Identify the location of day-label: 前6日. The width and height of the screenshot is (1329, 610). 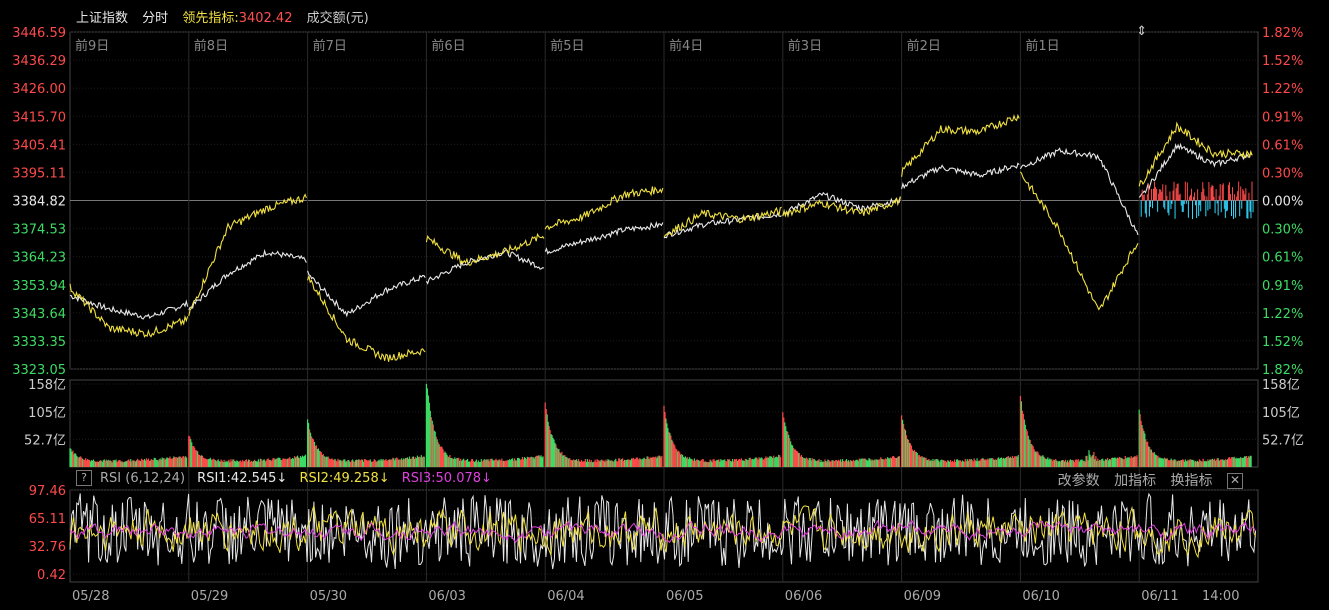
(448, 46).